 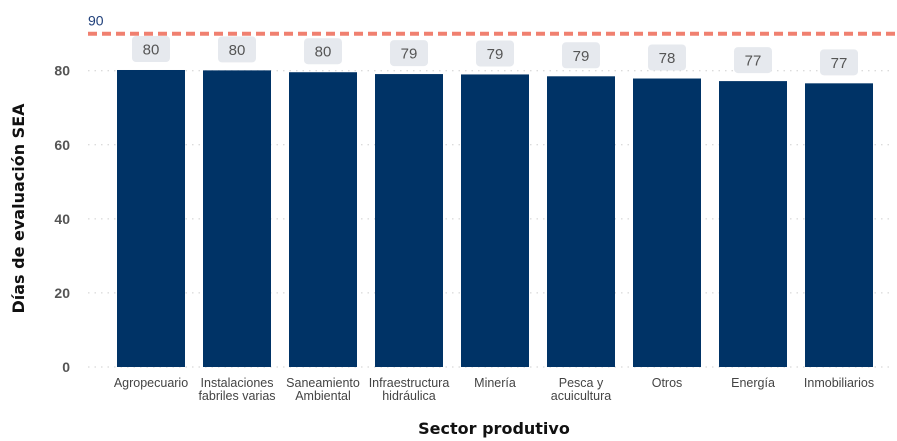 I want to click on x-tick-label-line: Instalaciones, so click(x=237, y=383).